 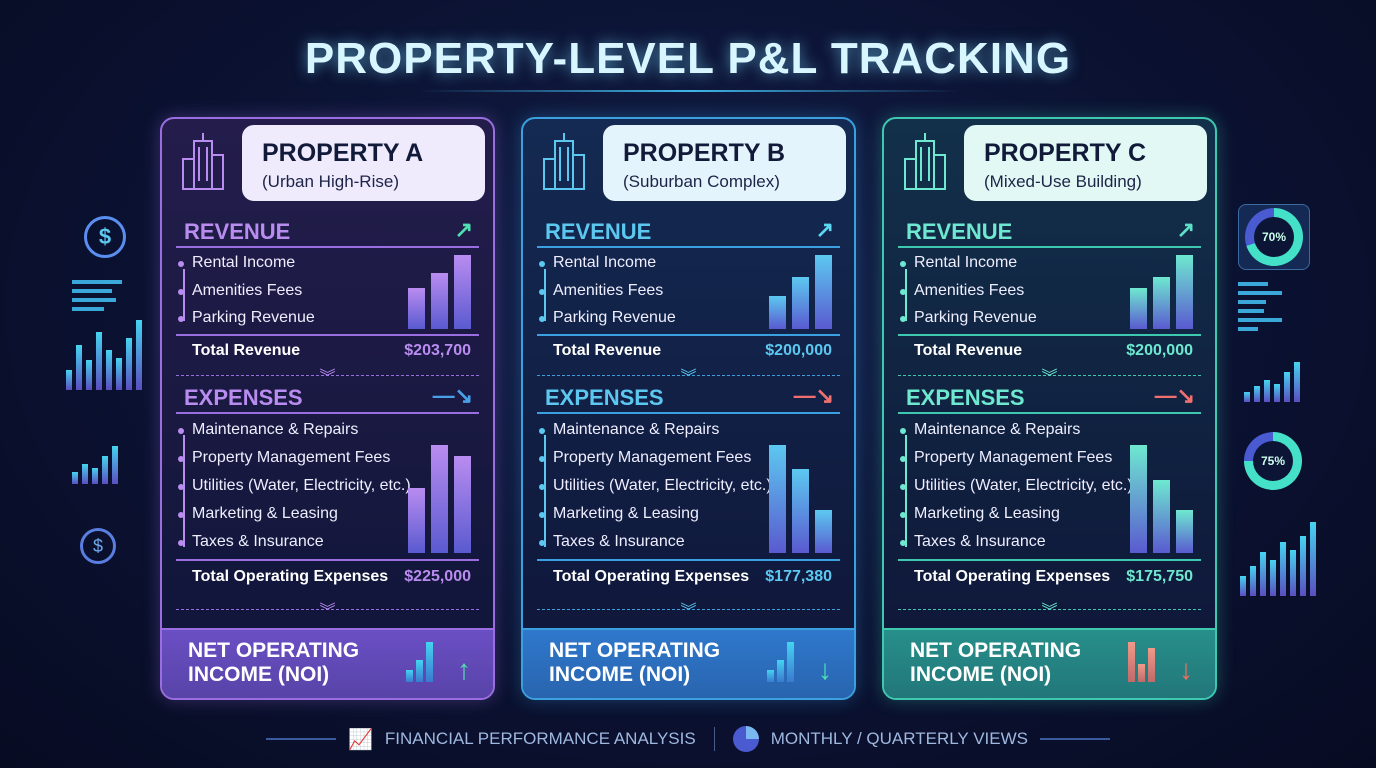 What do you see at coordinates (343, 153) in the screenshot?
I see `property-name: PROPERTY A` at bounding box center [343, 153].